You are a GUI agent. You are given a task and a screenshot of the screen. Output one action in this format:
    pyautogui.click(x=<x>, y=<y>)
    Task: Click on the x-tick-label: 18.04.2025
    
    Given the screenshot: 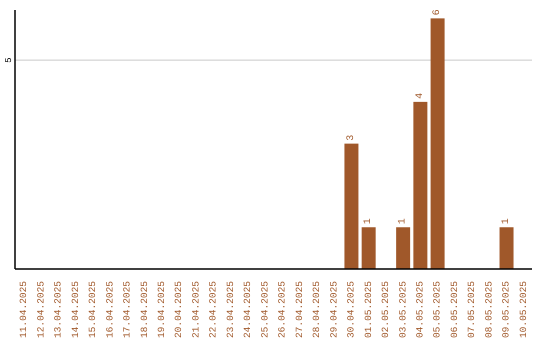 What is the action you would take?
    pyautogui.click(x=144, y=309)
    